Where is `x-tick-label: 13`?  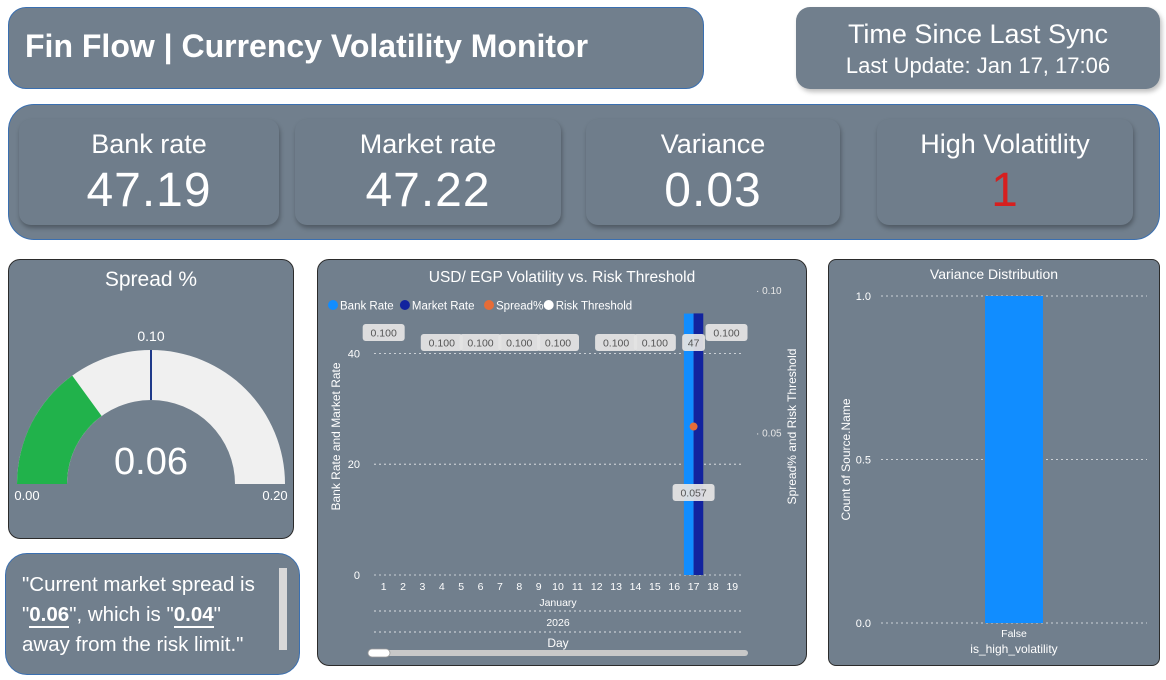 x-tick-label: 13 is located at coordinates (616, 587).